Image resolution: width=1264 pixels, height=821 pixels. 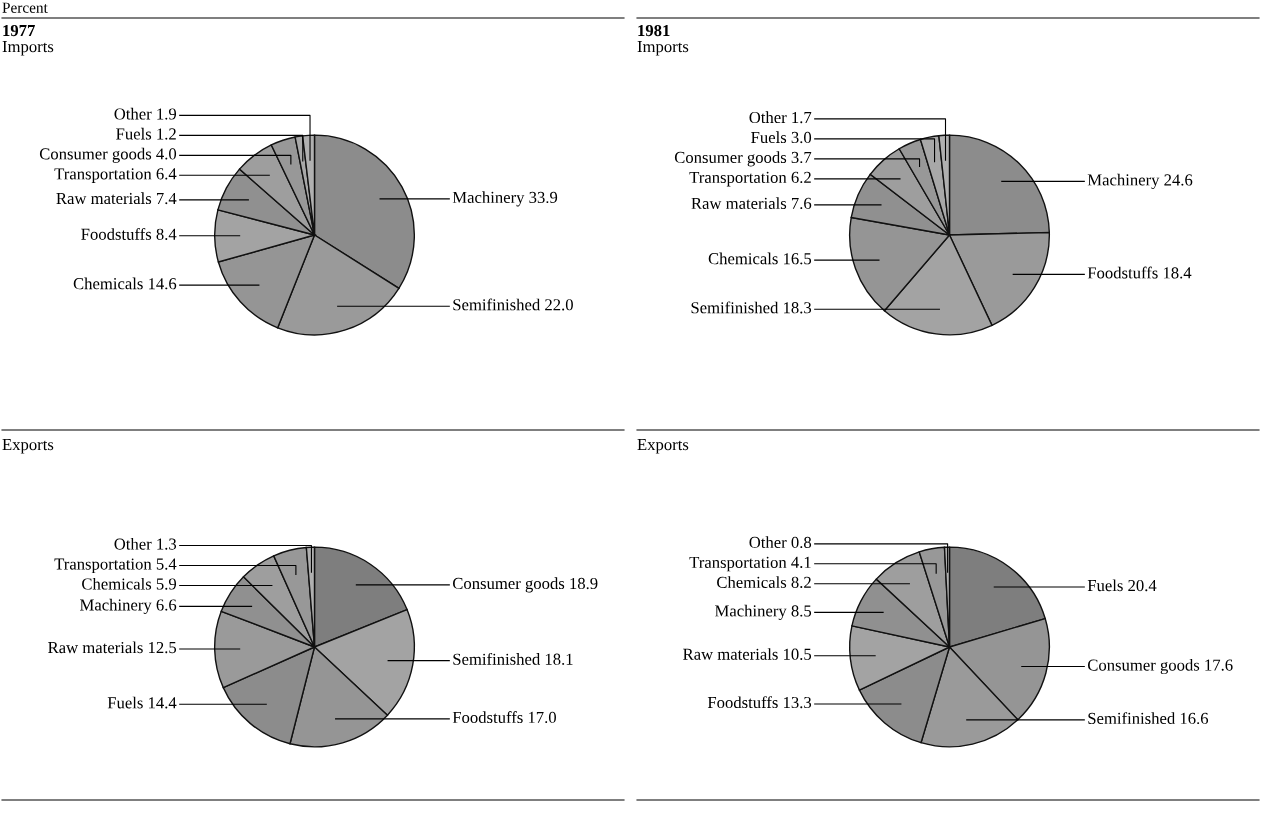 I want to click on data-label: 4.0, so click(x=166, y=154).